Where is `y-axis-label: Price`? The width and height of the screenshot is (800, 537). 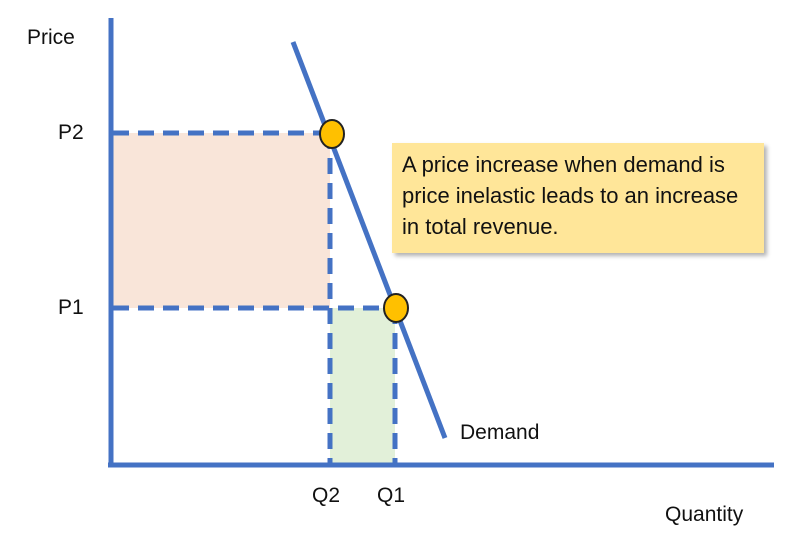 y-axis-label: Price is located at coordinates (51, 37).